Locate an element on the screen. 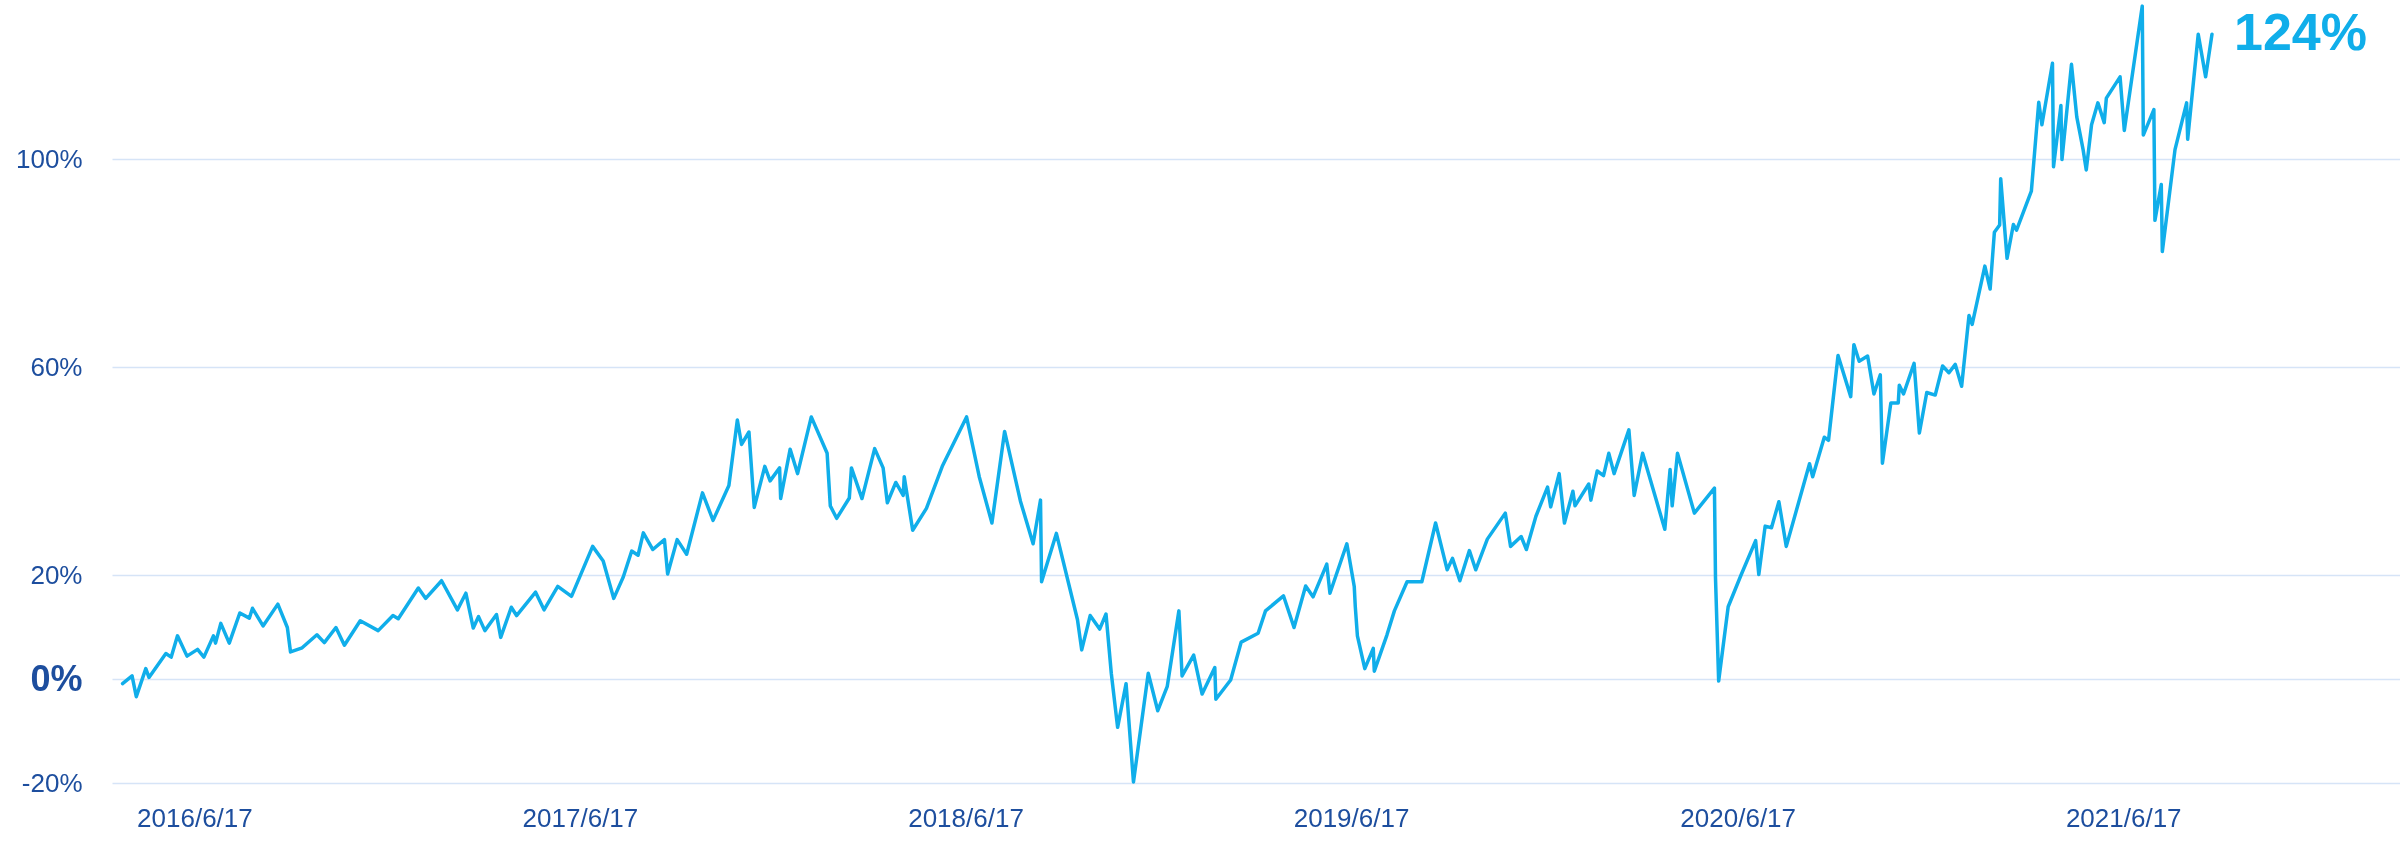  x-tick-label: 2018/6/17 is located at coordinates (966, 817).